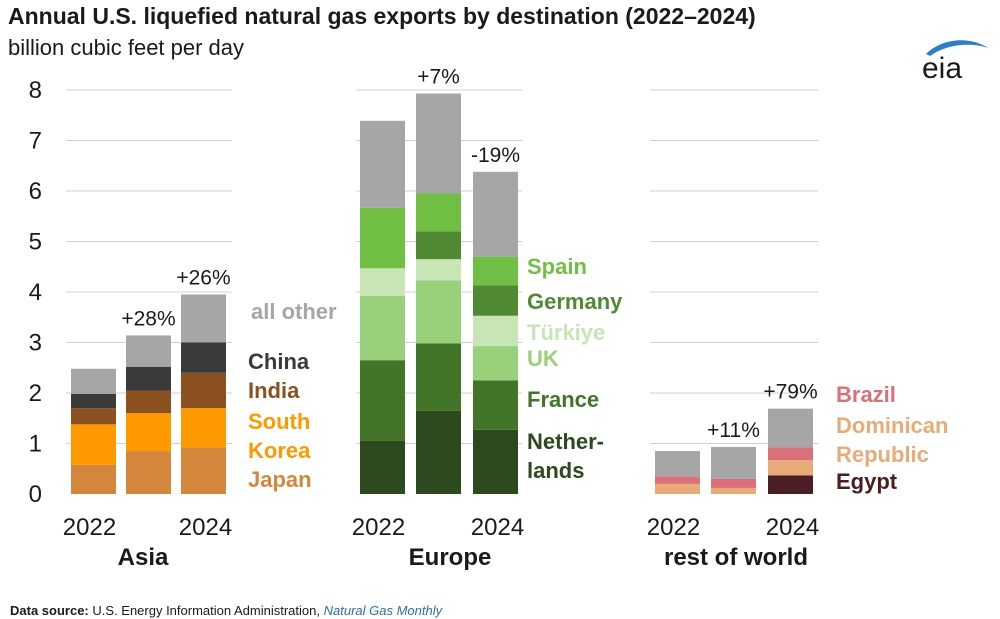 This screenshot has height=619, width=1000. What do you see at coordinates (35, 393) in the screenshot?
I see `y-tick-label: 2` at bounding box center [35, 393].